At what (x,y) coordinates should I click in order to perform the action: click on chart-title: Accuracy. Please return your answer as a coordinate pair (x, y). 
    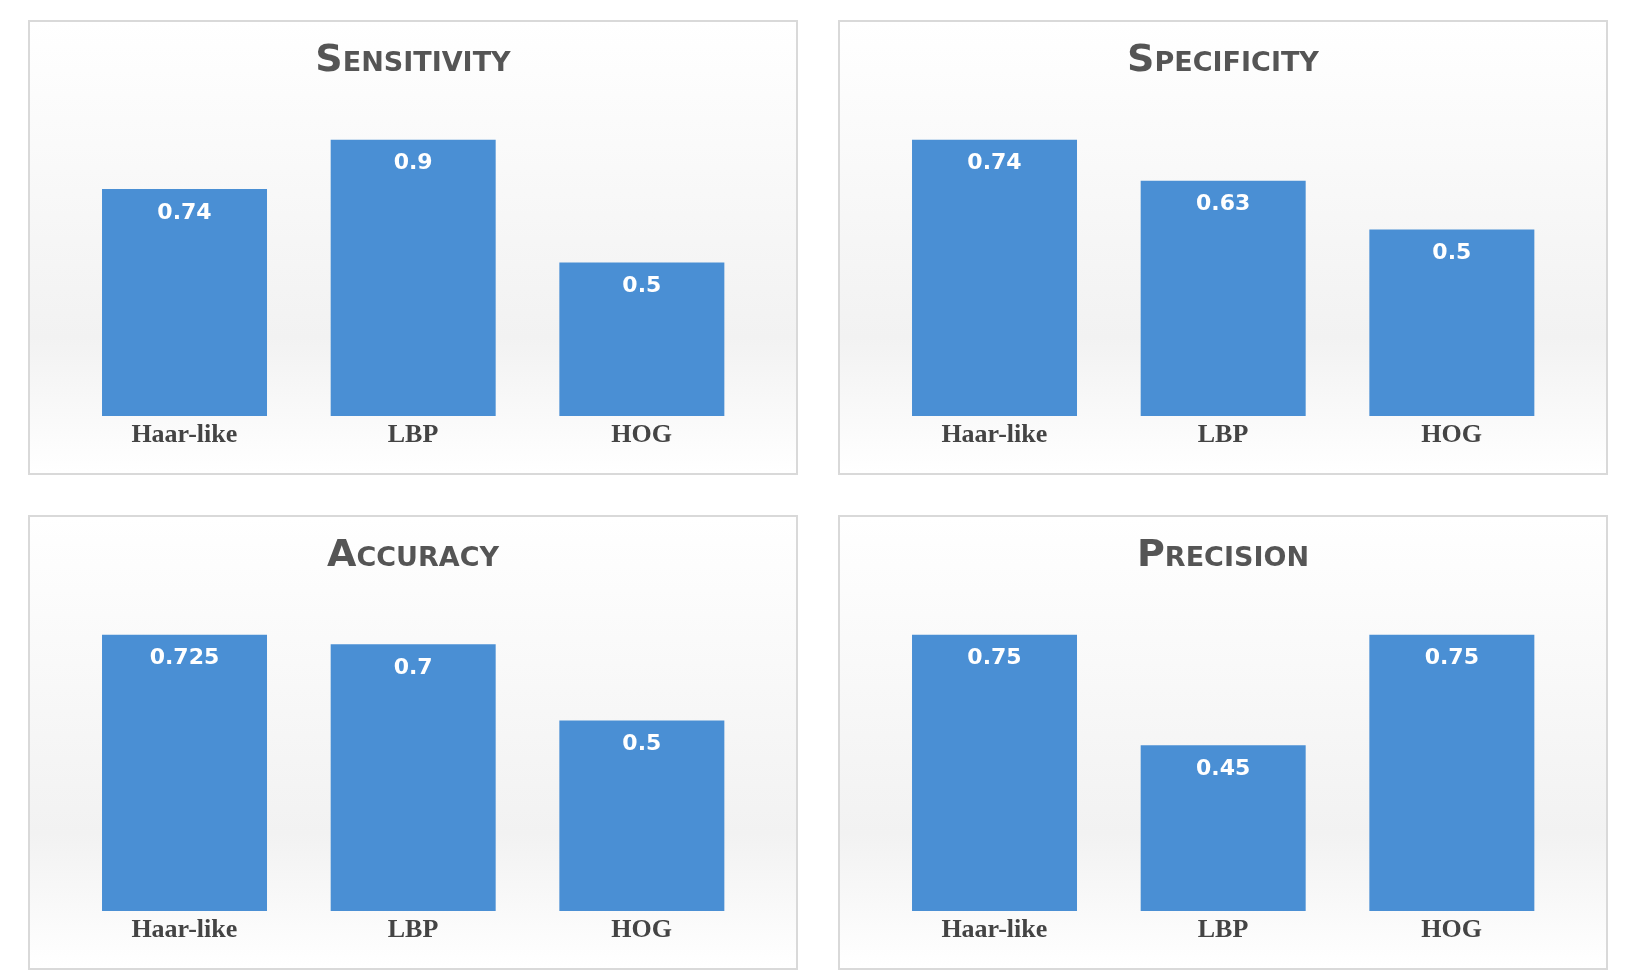
    Looking at the image, I should click on (413, 554).